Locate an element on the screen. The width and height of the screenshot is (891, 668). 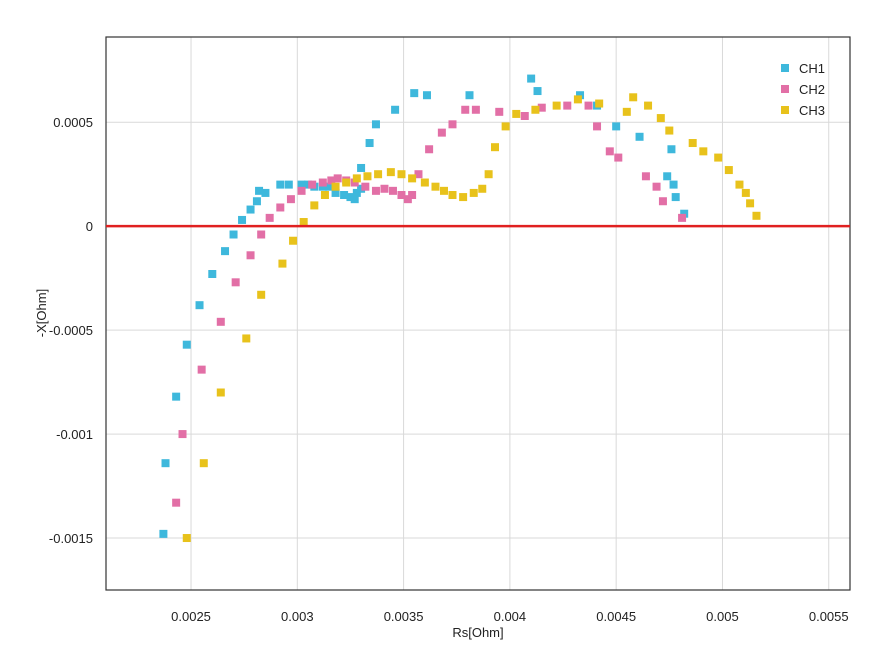
legend-label-ch1: CH1 is located at coordinates (812, 68).